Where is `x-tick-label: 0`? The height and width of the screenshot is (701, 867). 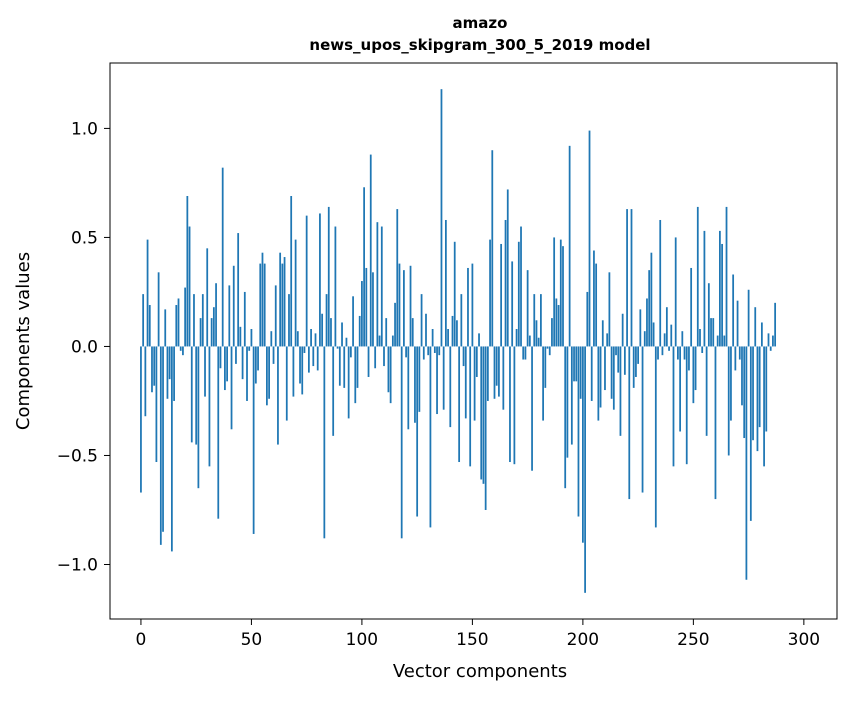 x-tick-label: 0 is located at coordinates (141, 640).